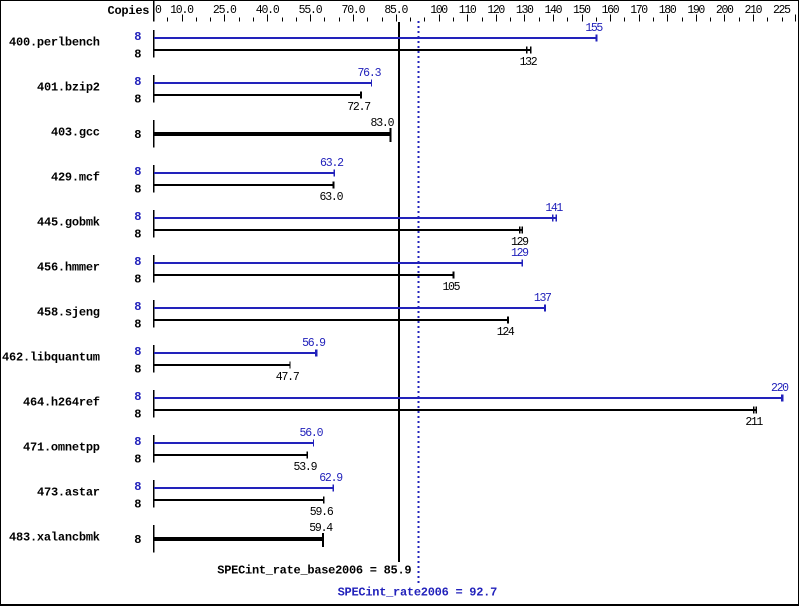 This screenshot has height=611, width=799. I want to click on svg-text: Copies, so click(129, 11).